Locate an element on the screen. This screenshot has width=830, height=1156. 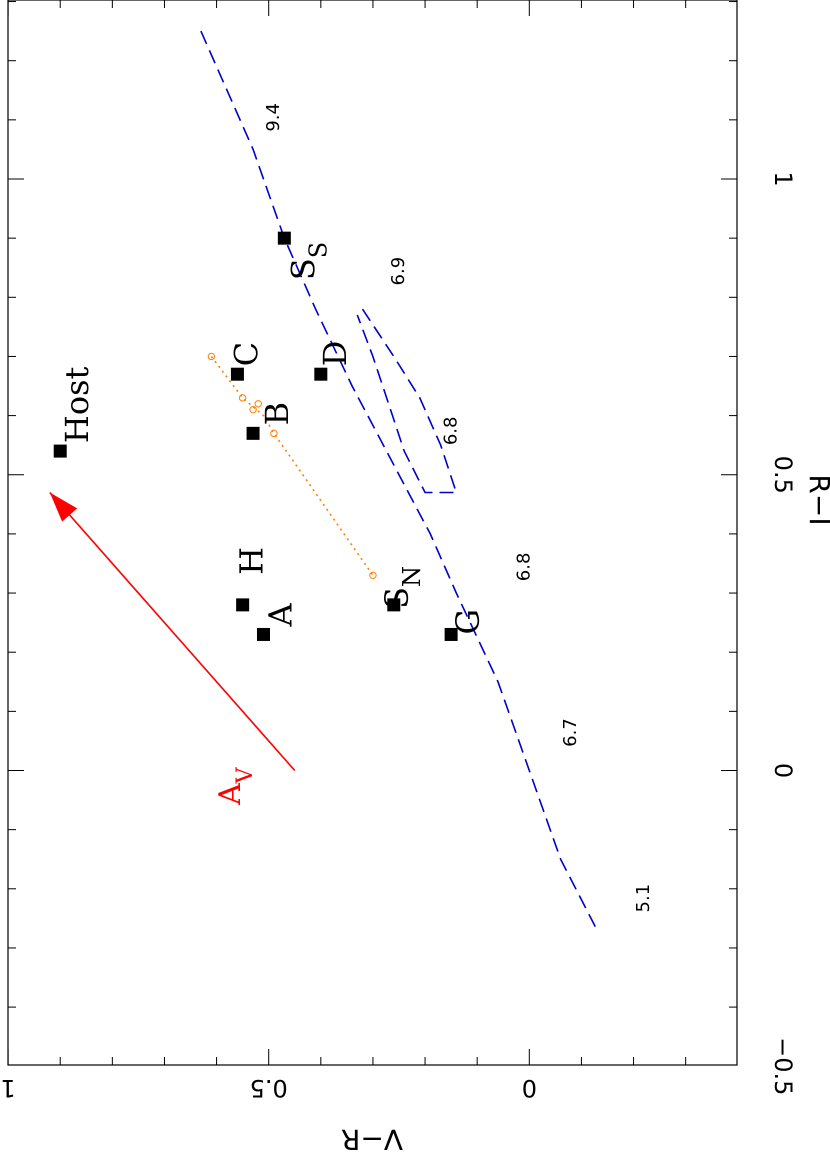
x-tick-label: 0 is located at coordinates (783, 770).